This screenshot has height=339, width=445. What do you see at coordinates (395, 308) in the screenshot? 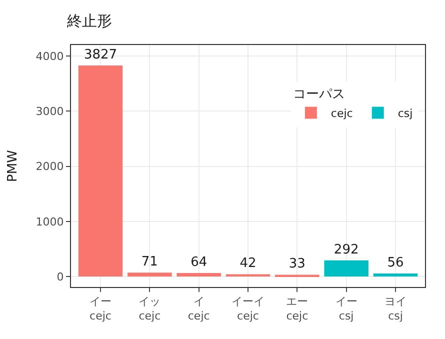
I see `x-tick-label: ヨイ csj` at bounding box center [395, 308].